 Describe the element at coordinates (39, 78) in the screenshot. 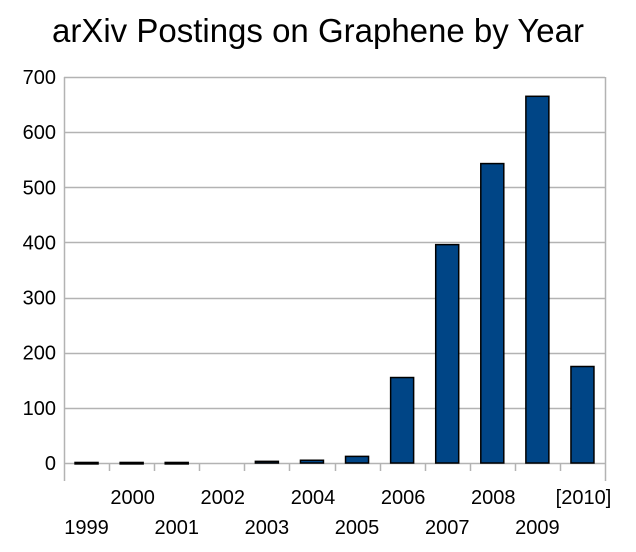

I see `y-tick-label-700: 700` at that location.